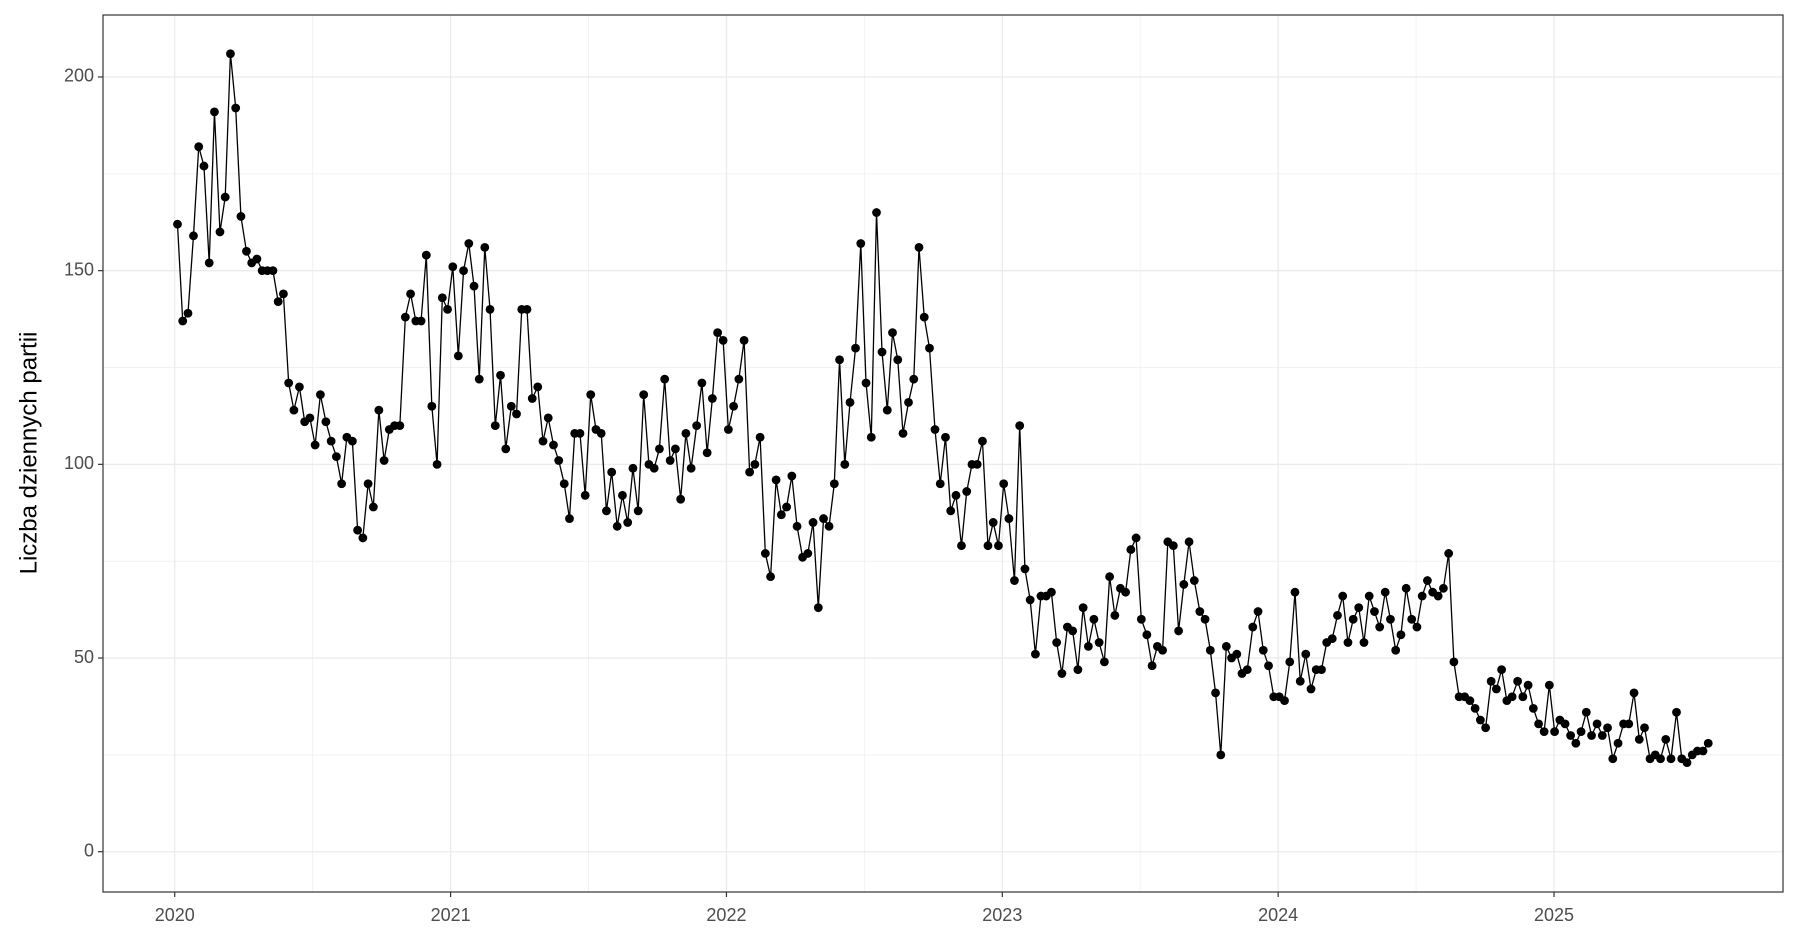  Describe the element at coordinates (451, 915) in the screenshot. I see `x-tick-label: 2021` at that location.